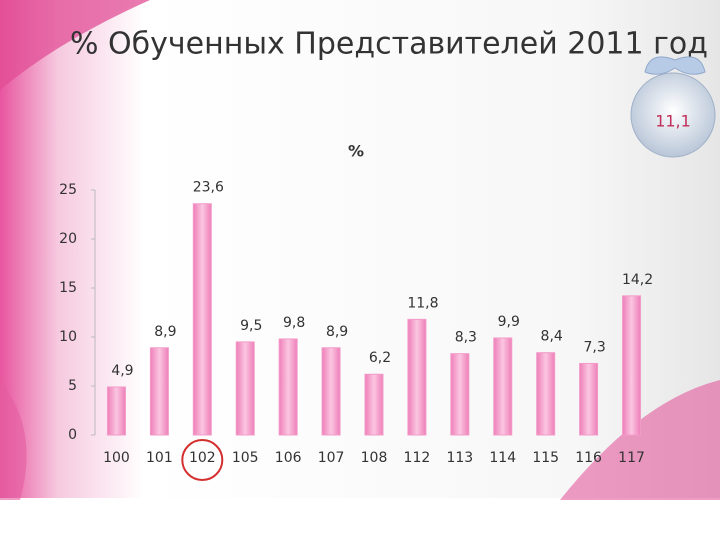 The image size is (720, 540). Describe the element at coordinates (245, 458) in the screenshot. I see `x-tick-label: 105` at that location.